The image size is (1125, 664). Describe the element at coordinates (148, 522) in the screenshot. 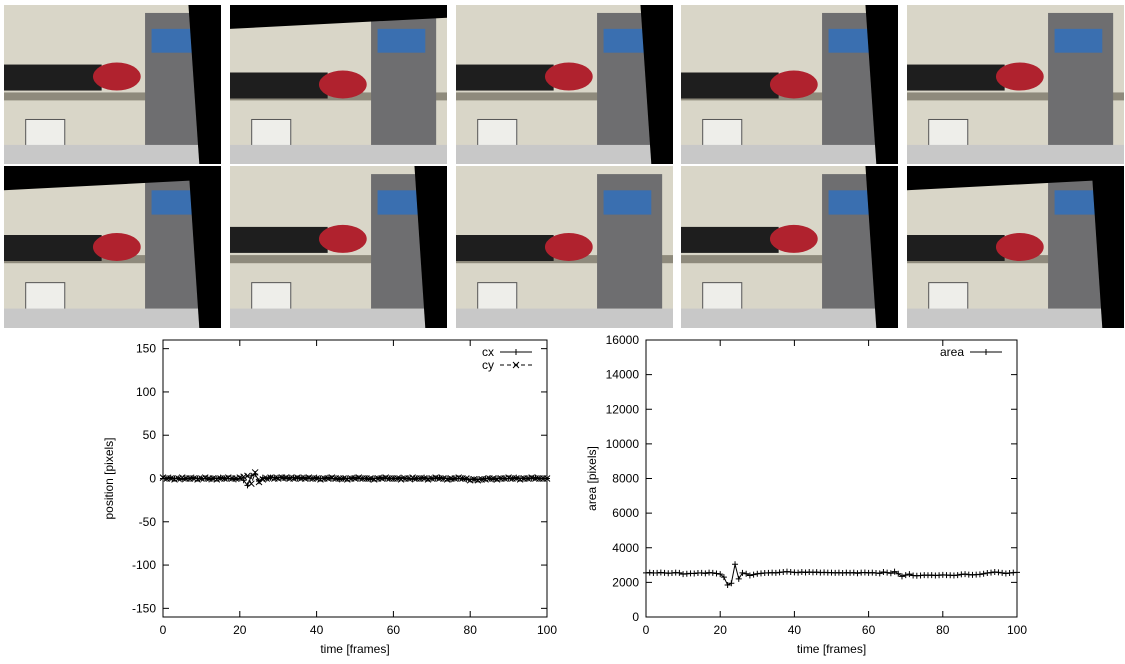

I see `y-tick-label: -50` at that location.